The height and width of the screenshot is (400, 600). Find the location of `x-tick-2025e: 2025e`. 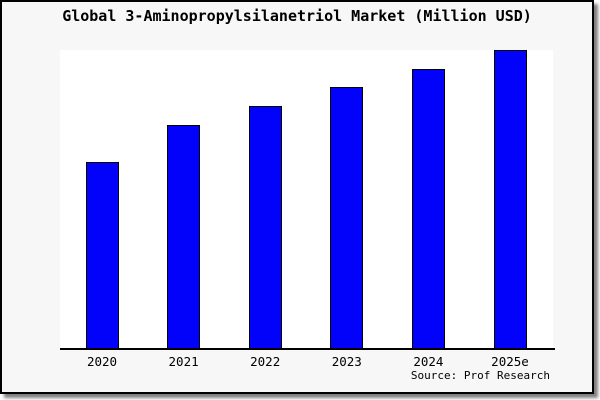

x-tick-2025e: 2025e is located at coordinates (510, 361).